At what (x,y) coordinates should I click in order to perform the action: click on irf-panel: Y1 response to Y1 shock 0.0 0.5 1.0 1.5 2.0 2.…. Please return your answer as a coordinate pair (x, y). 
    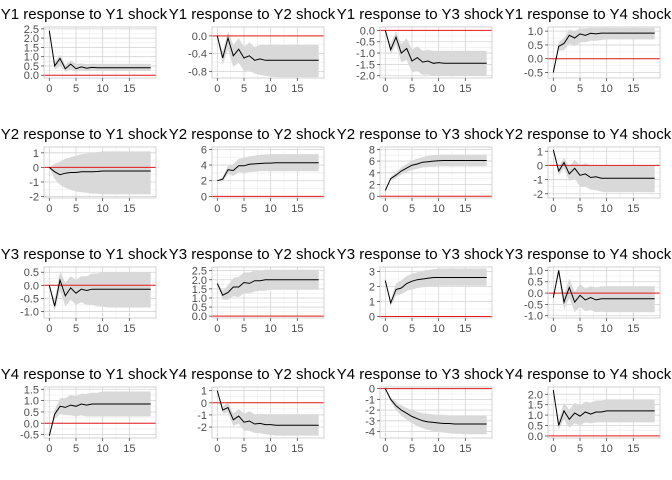
    Looking at the image, I should click on (84, 60).